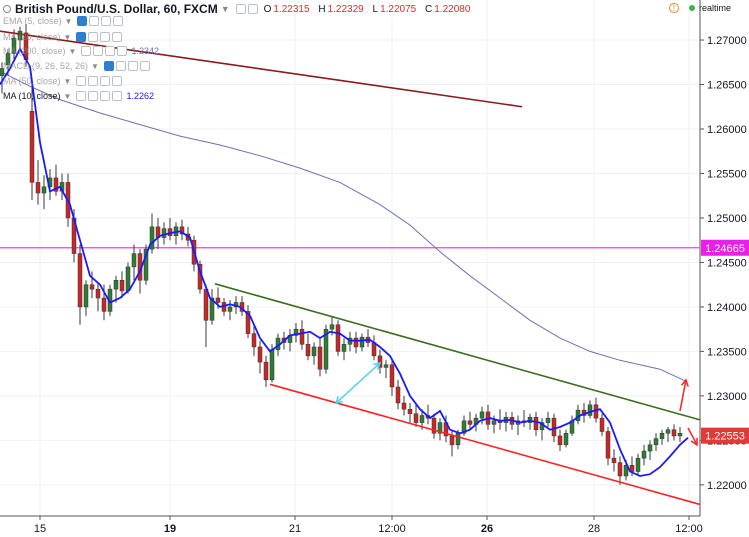  I want to click on indicator-row-ma-50: MA (50, close) ▼, so click(63, 81).